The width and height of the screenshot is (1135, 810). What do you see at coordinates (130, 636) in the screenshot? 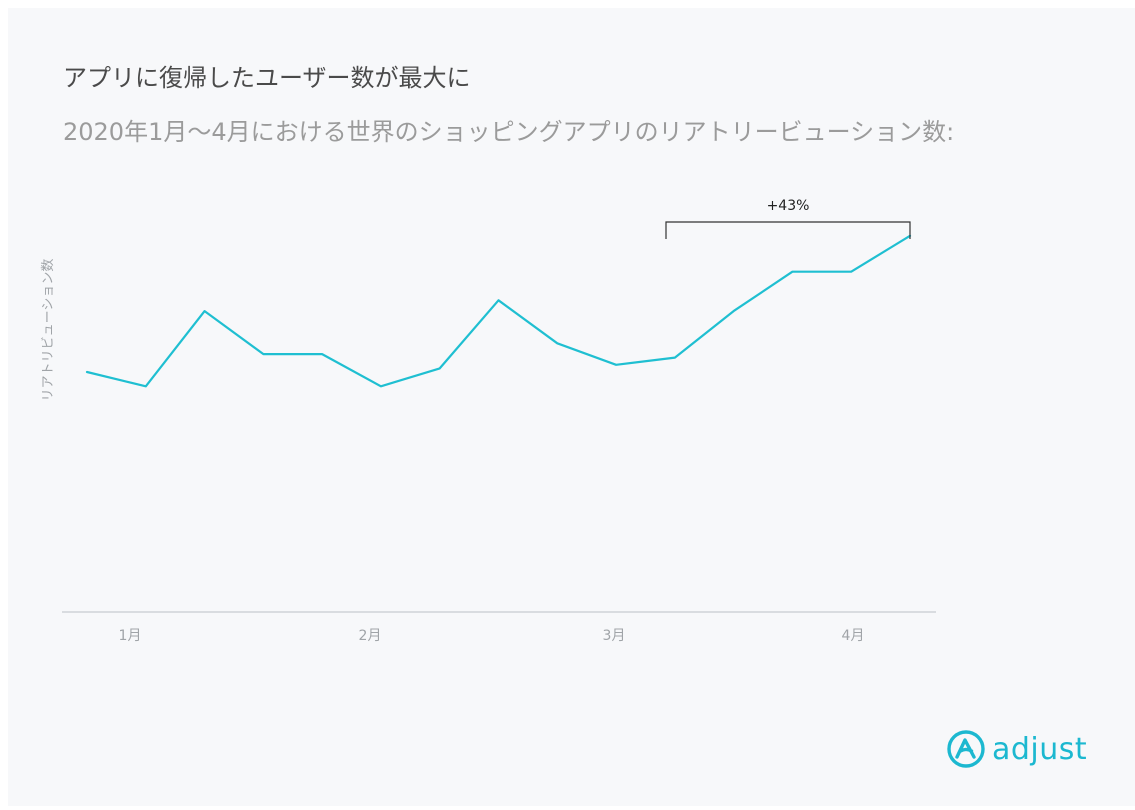
I see `x-tick-label-1: 1月` at bounding box center [130, 636].